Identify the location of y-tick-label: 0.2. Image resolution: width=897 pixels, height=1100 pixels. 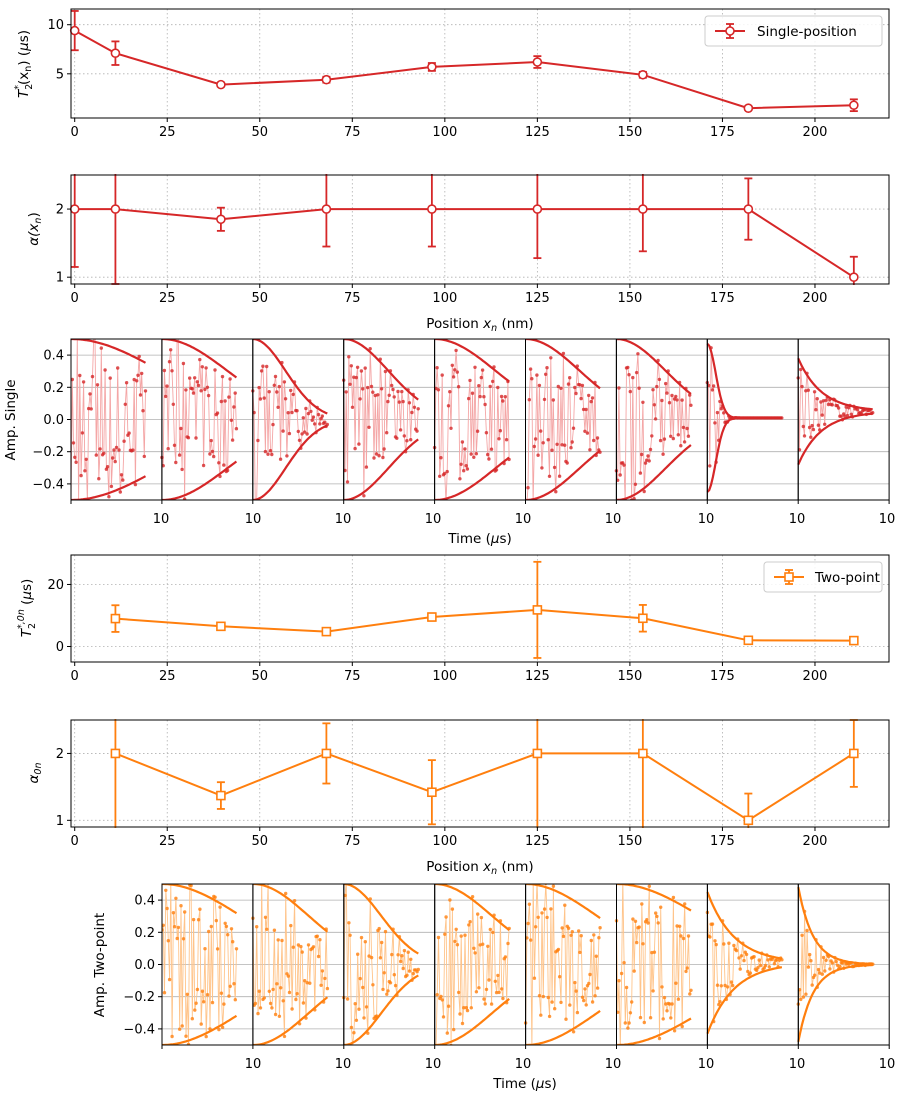
(53, 388).